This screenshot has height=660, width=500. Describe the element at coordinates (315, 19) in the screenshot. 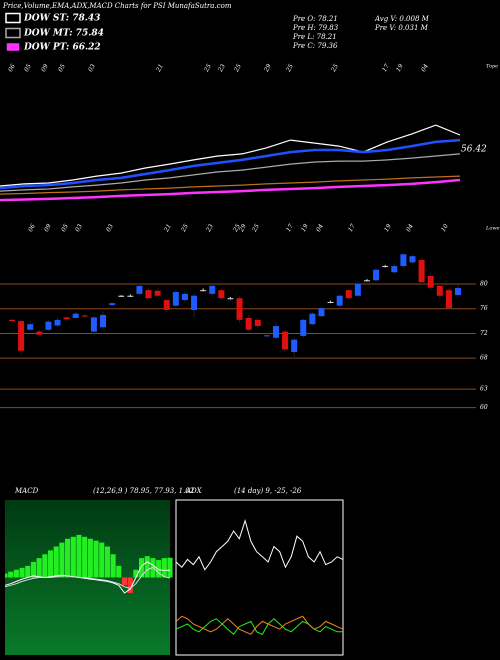

I see `annotation: Pre O: 78.21` at that location.